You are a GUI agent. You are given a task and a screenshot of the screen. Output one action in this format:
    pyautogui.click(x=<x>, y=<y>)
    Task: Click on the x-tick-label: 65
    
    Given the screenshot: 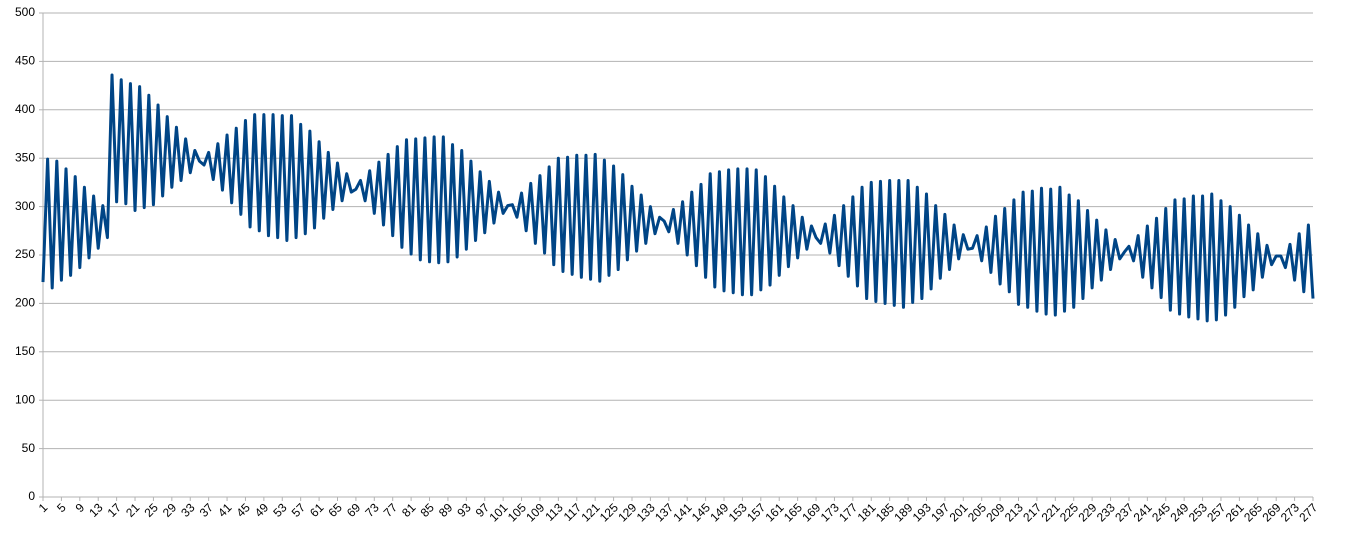 What is the action you would take?
    pyautogui.click(x=336, y=510)
    